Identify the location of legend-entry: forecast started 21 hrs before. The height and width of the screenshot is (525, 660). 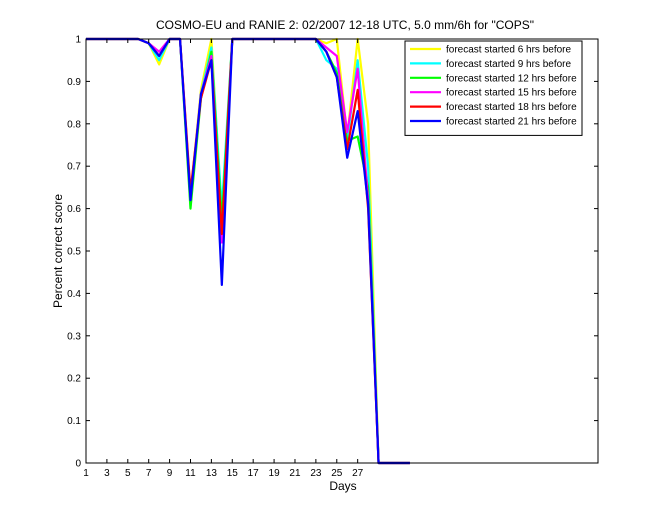
(511, 122).